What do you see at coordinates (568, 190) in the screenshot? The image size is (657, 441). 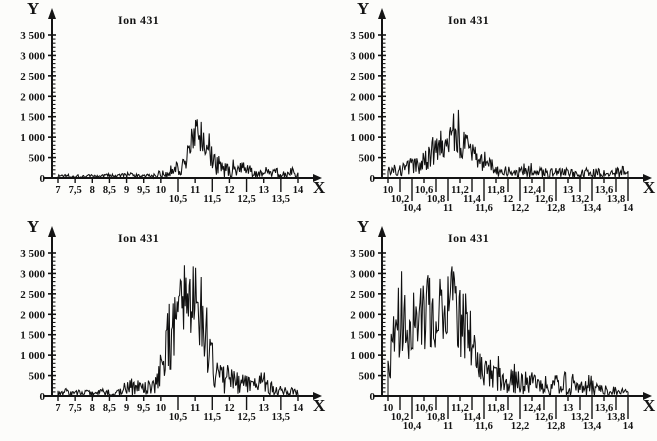 I see `svg-text: 13` at bounding box center [568, 190].